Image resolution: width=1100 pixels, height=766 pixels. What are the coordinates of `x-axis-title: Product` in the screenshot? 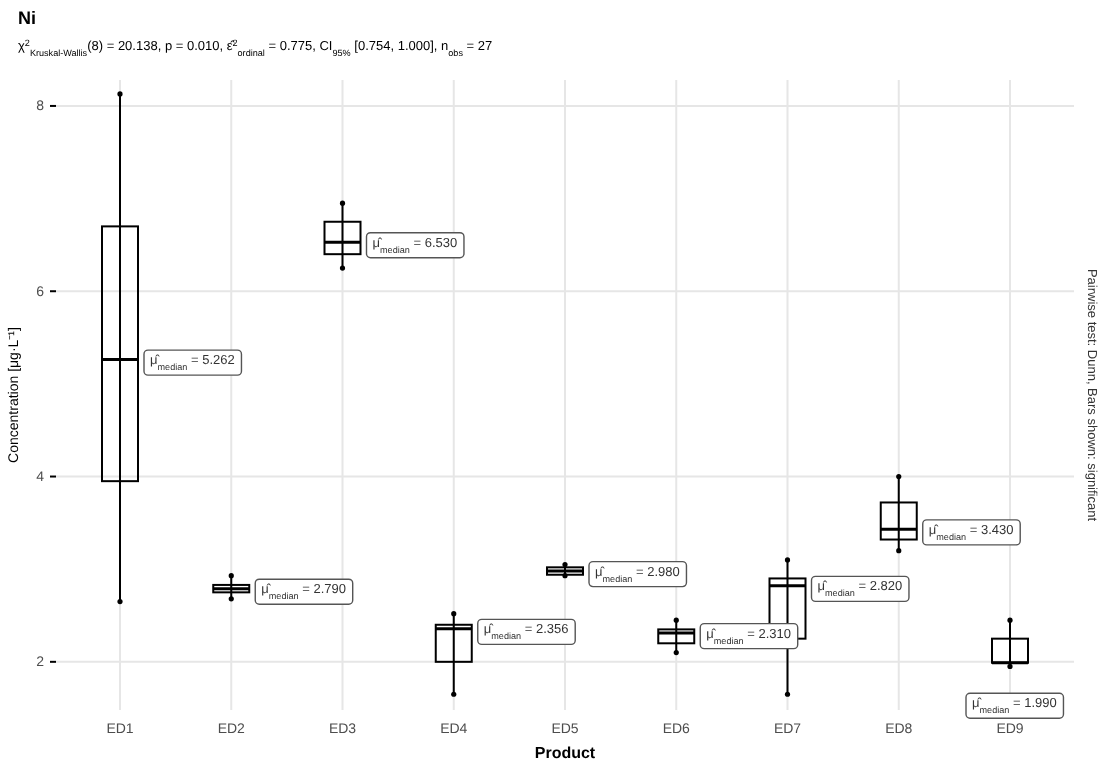 It's located at (565, 753).